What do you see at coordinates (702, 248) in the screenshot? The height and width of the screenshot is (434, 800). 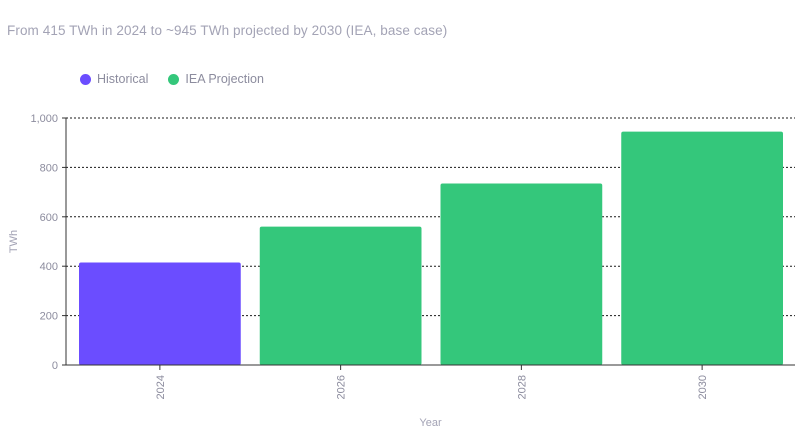 I see `bar-2030` at bounding box center [702, 248].